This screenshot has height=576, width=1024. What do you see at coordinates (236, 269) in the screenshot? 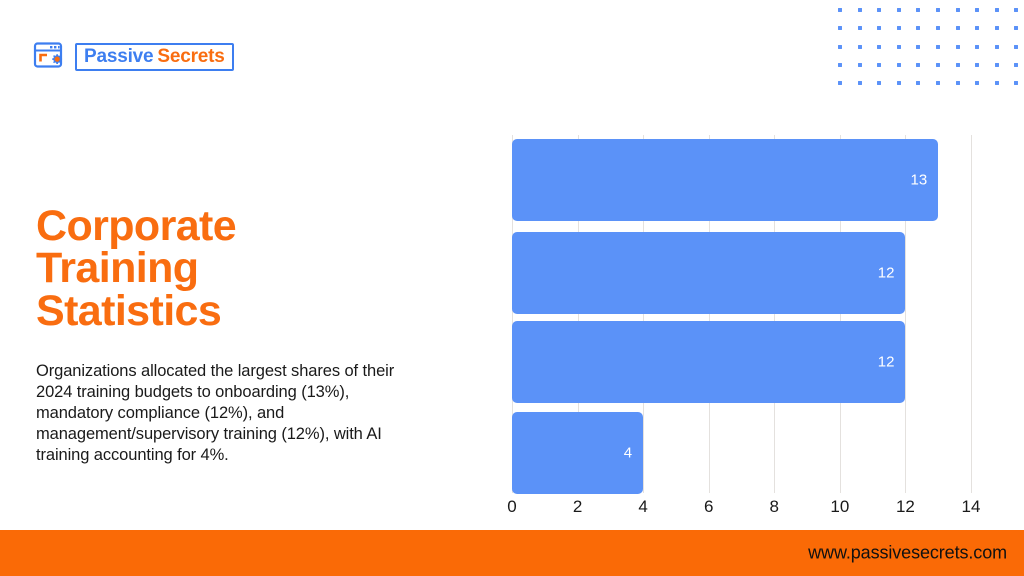
I see `page-title: Corporate Training Statistics` at bounding box center [236, 269].